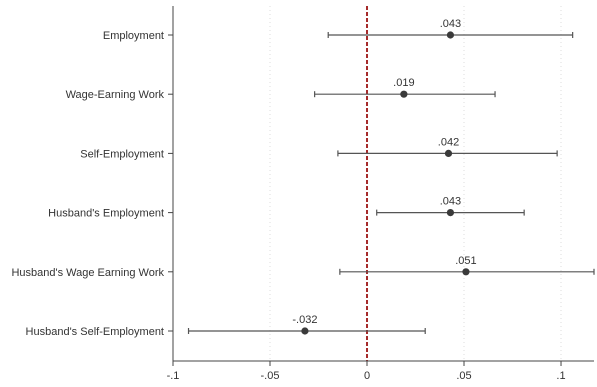 This screenshot has width=597, height=387. I want to click on category-label: Husband's Self-Employment, so click(95, 332).